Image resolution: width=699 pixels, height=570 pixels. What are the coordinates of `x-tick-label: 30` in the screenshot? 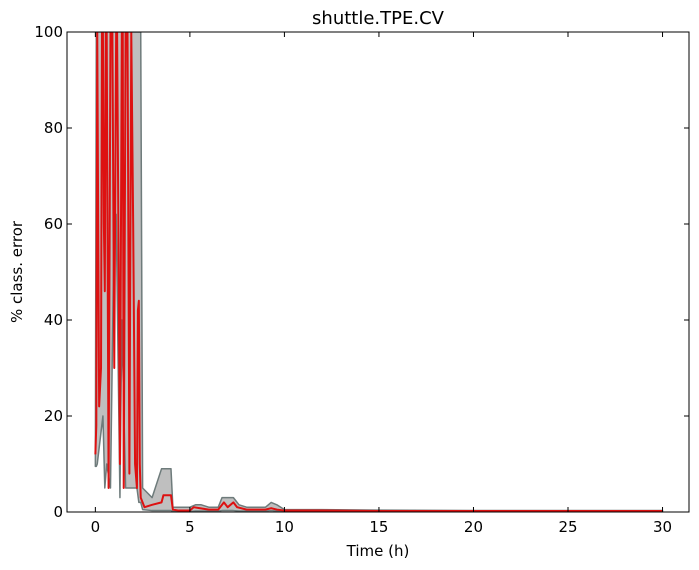 It's located at (662, 527).